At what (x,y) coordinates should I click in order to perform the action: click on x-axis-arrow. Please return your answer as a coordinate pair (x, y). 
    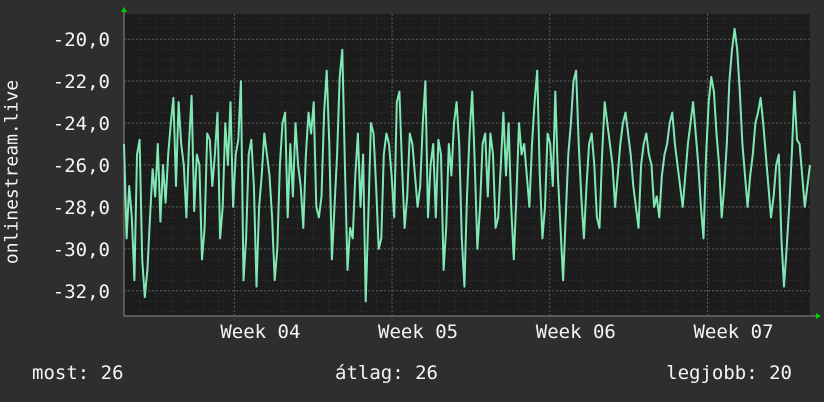
    Looking at the image, I should click on (818, 316).